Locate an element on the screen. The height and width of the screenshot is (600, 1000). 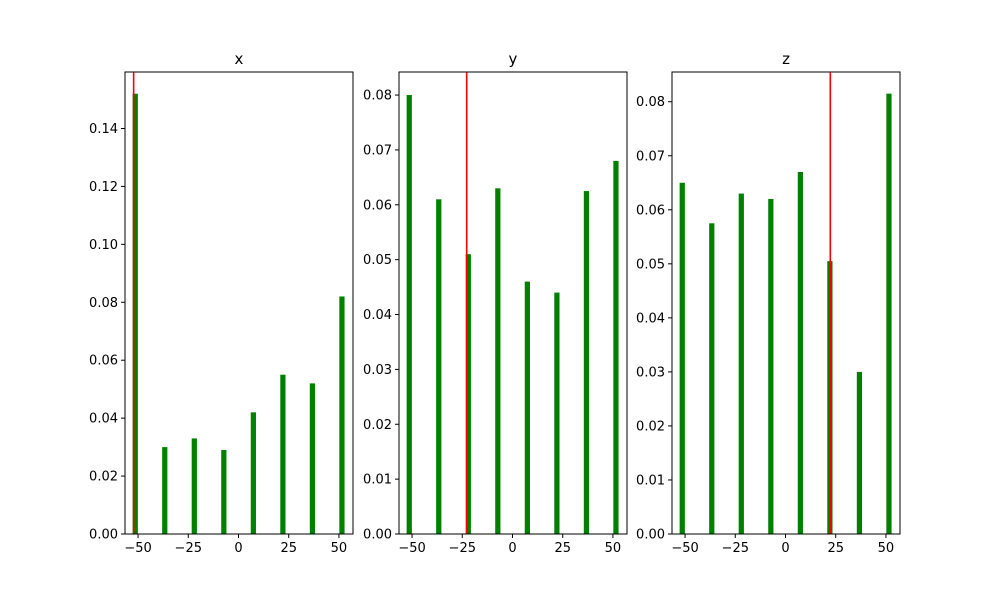
panel-x-xtick-label-0: −50 is located at coordinates (137, 548).